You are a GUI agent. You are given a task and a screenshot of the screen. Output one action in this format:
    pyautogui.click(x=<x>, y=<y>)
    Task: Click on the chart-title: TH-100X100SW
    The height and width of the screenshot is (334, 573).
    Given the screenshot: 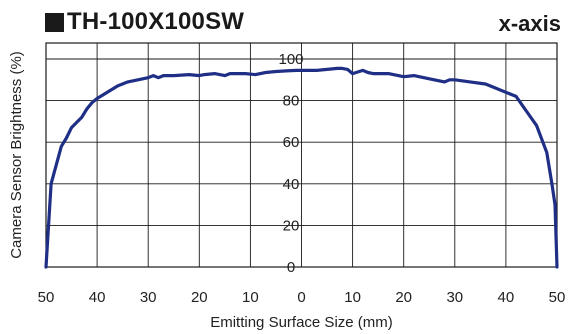 What is the action you would take?
    pyautogui.click(x=156, y=21)
    